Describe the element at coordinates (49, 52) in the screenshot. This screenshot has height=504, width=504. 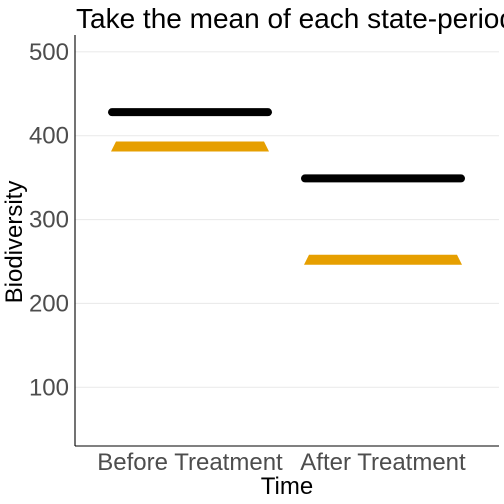
I see `y-tick-label: 500` at that location.